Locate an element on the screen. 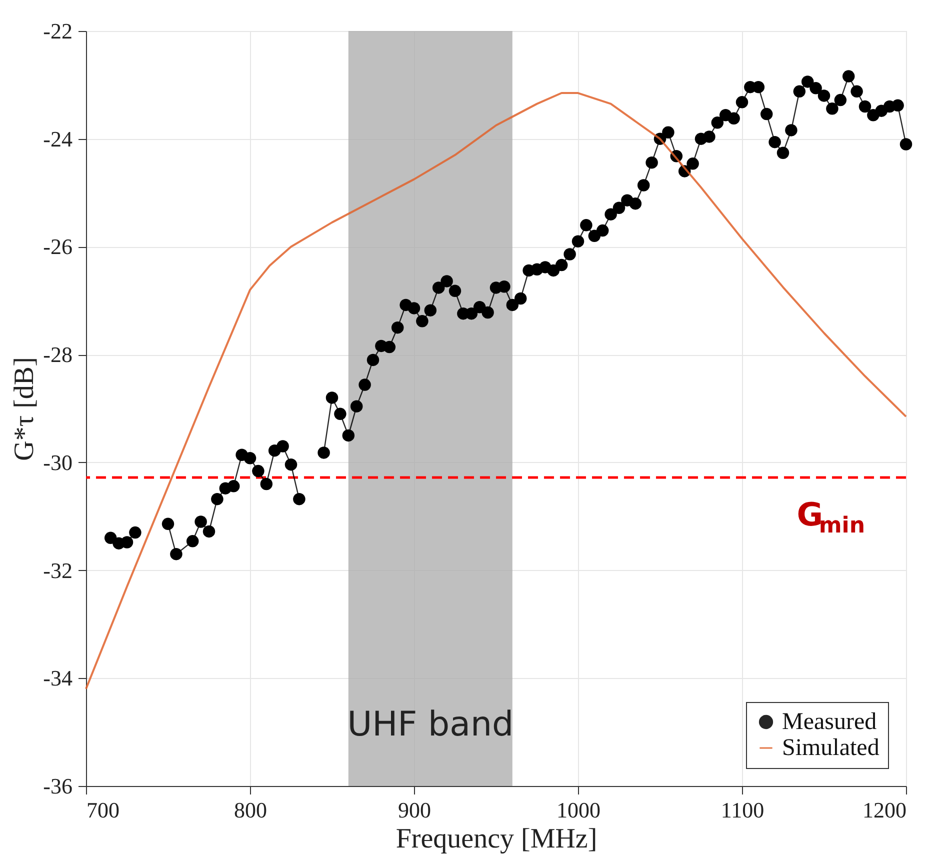  y-tick-label: -28 is located at coordinates (57, 355).